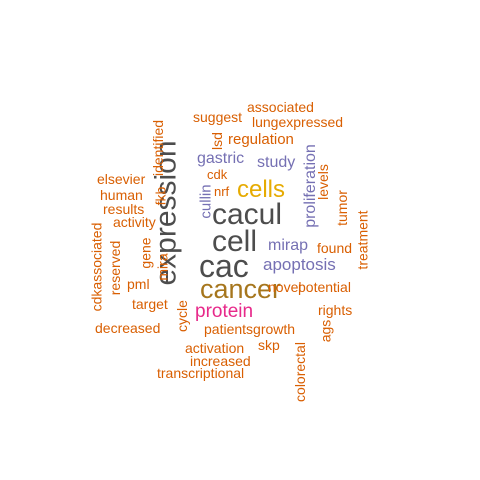 The height and width of the screenshot is (480, 480). I want to click on word-cac: cac, so click(224, 266).